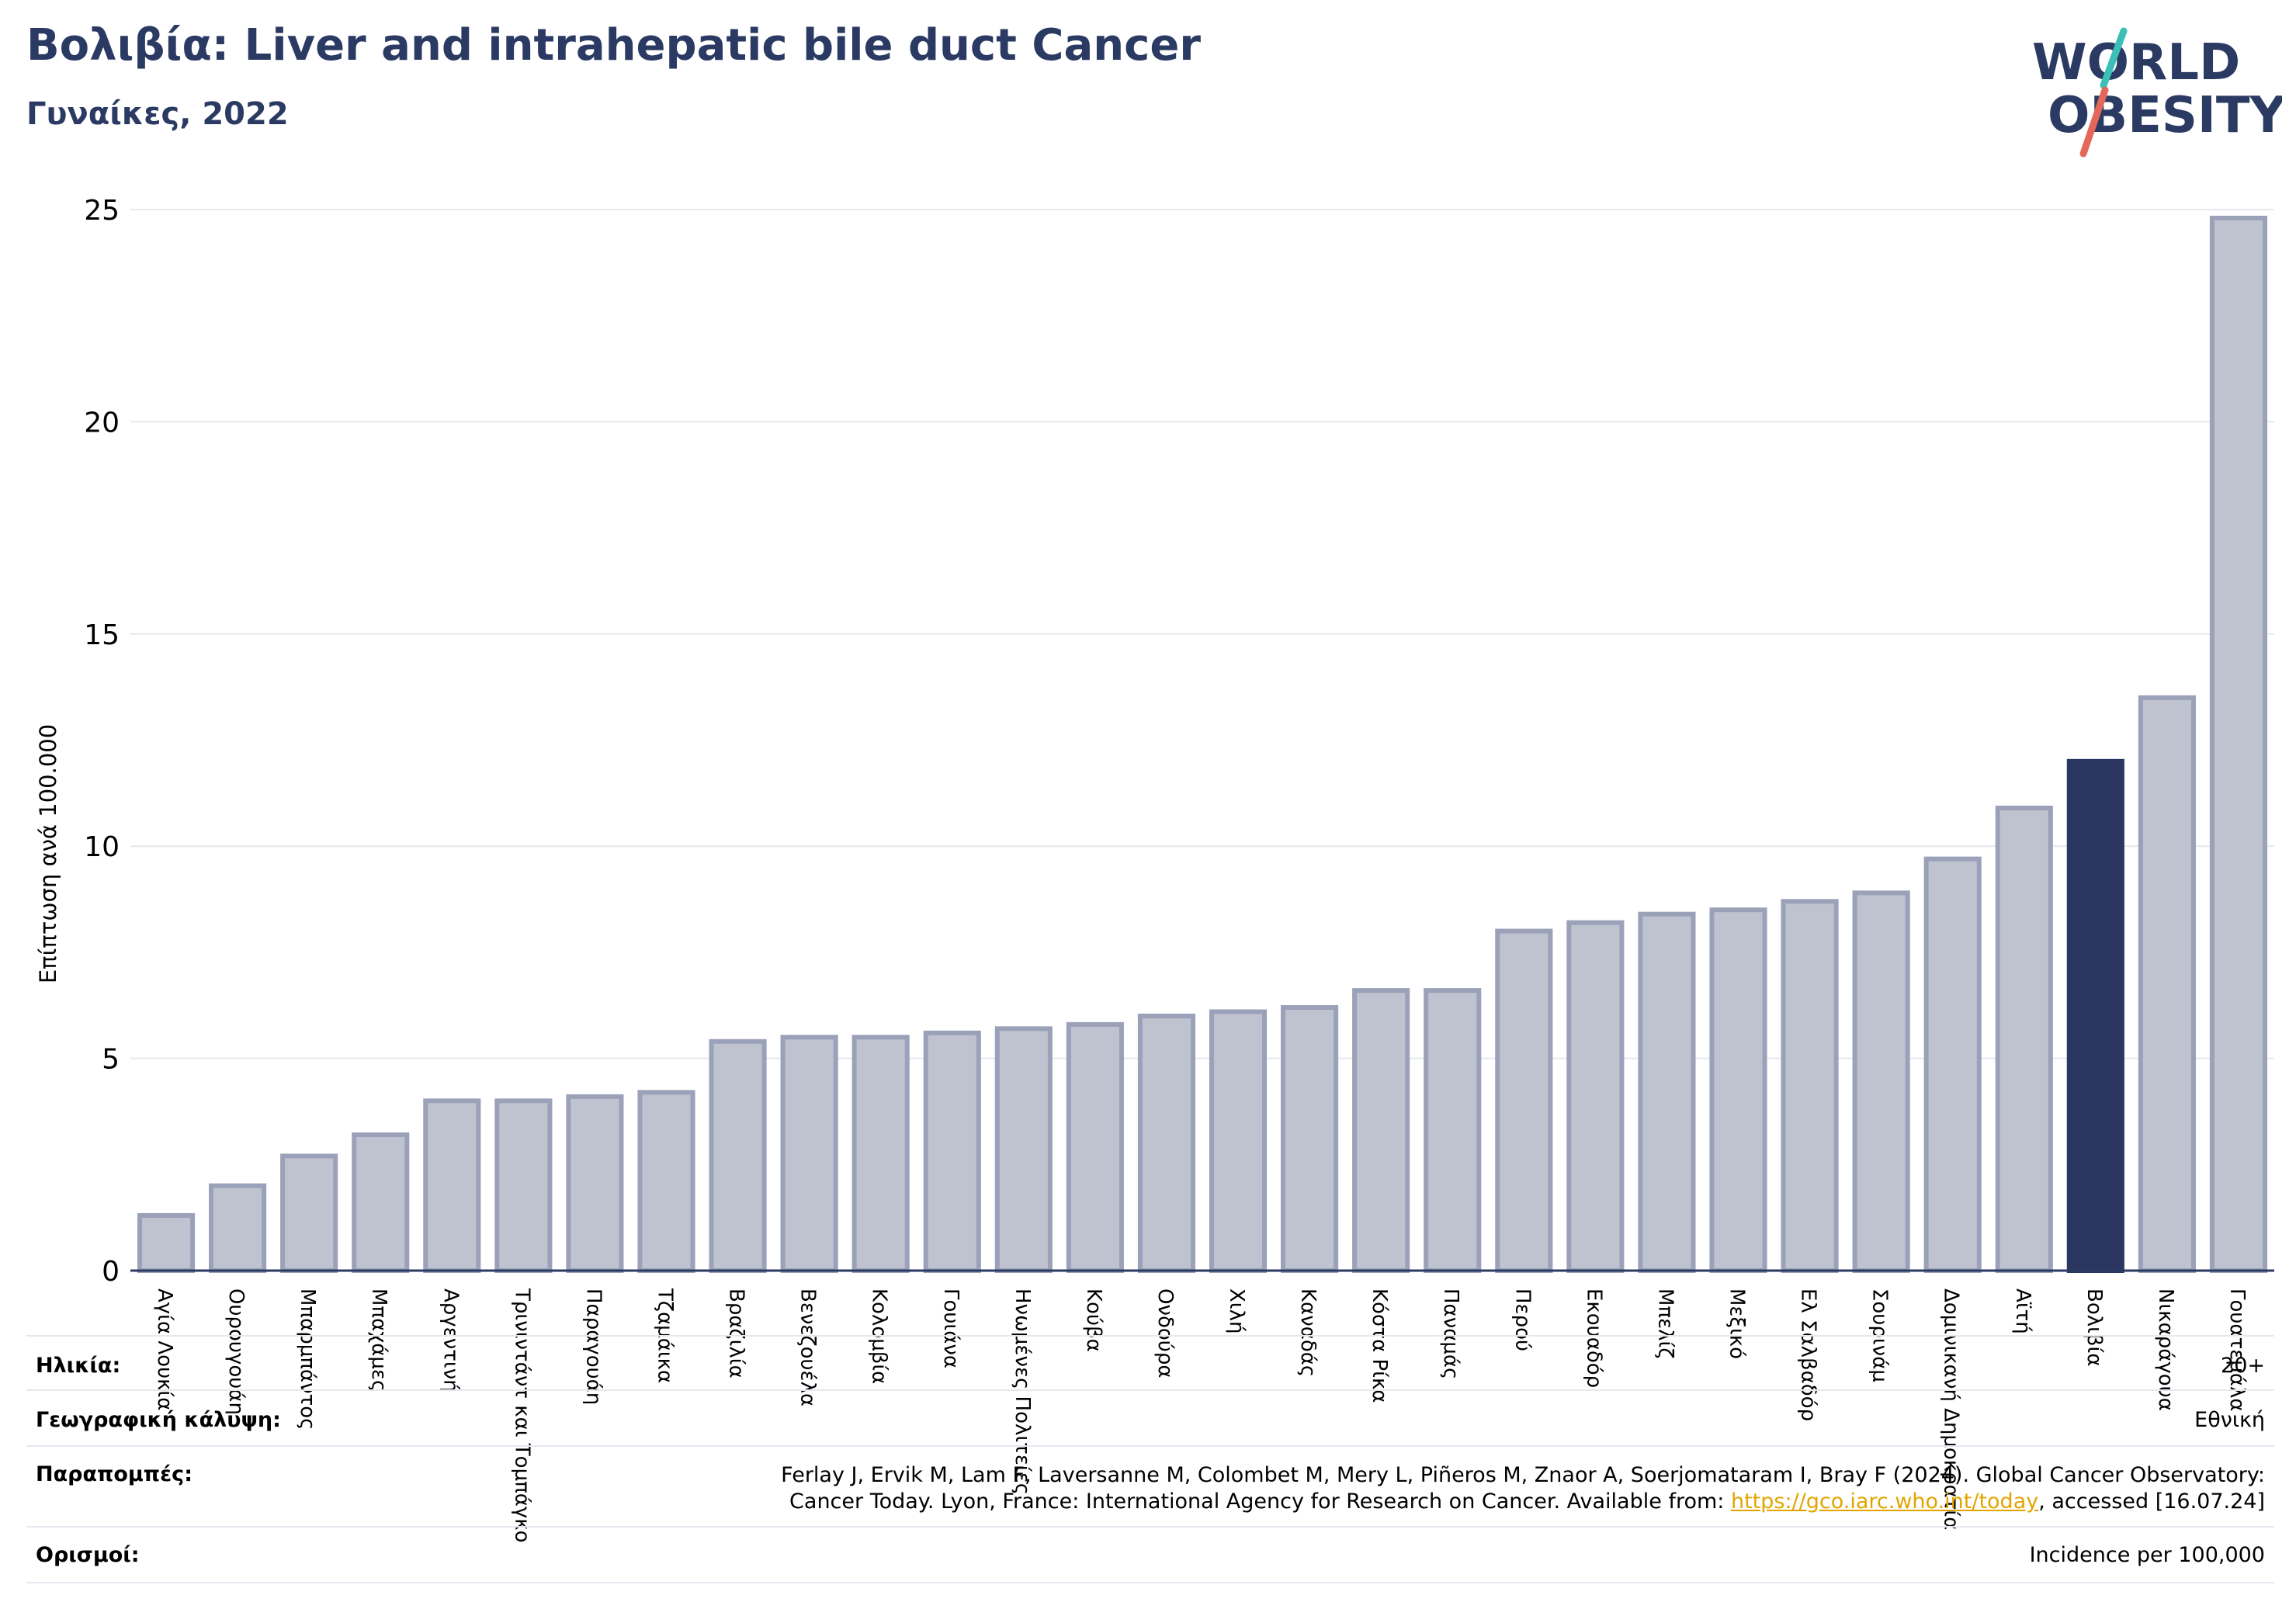 This screenshot has height=1623, width=2296. I want to click on x-tick-label: Μπαχάμες, so click(378, 1340).